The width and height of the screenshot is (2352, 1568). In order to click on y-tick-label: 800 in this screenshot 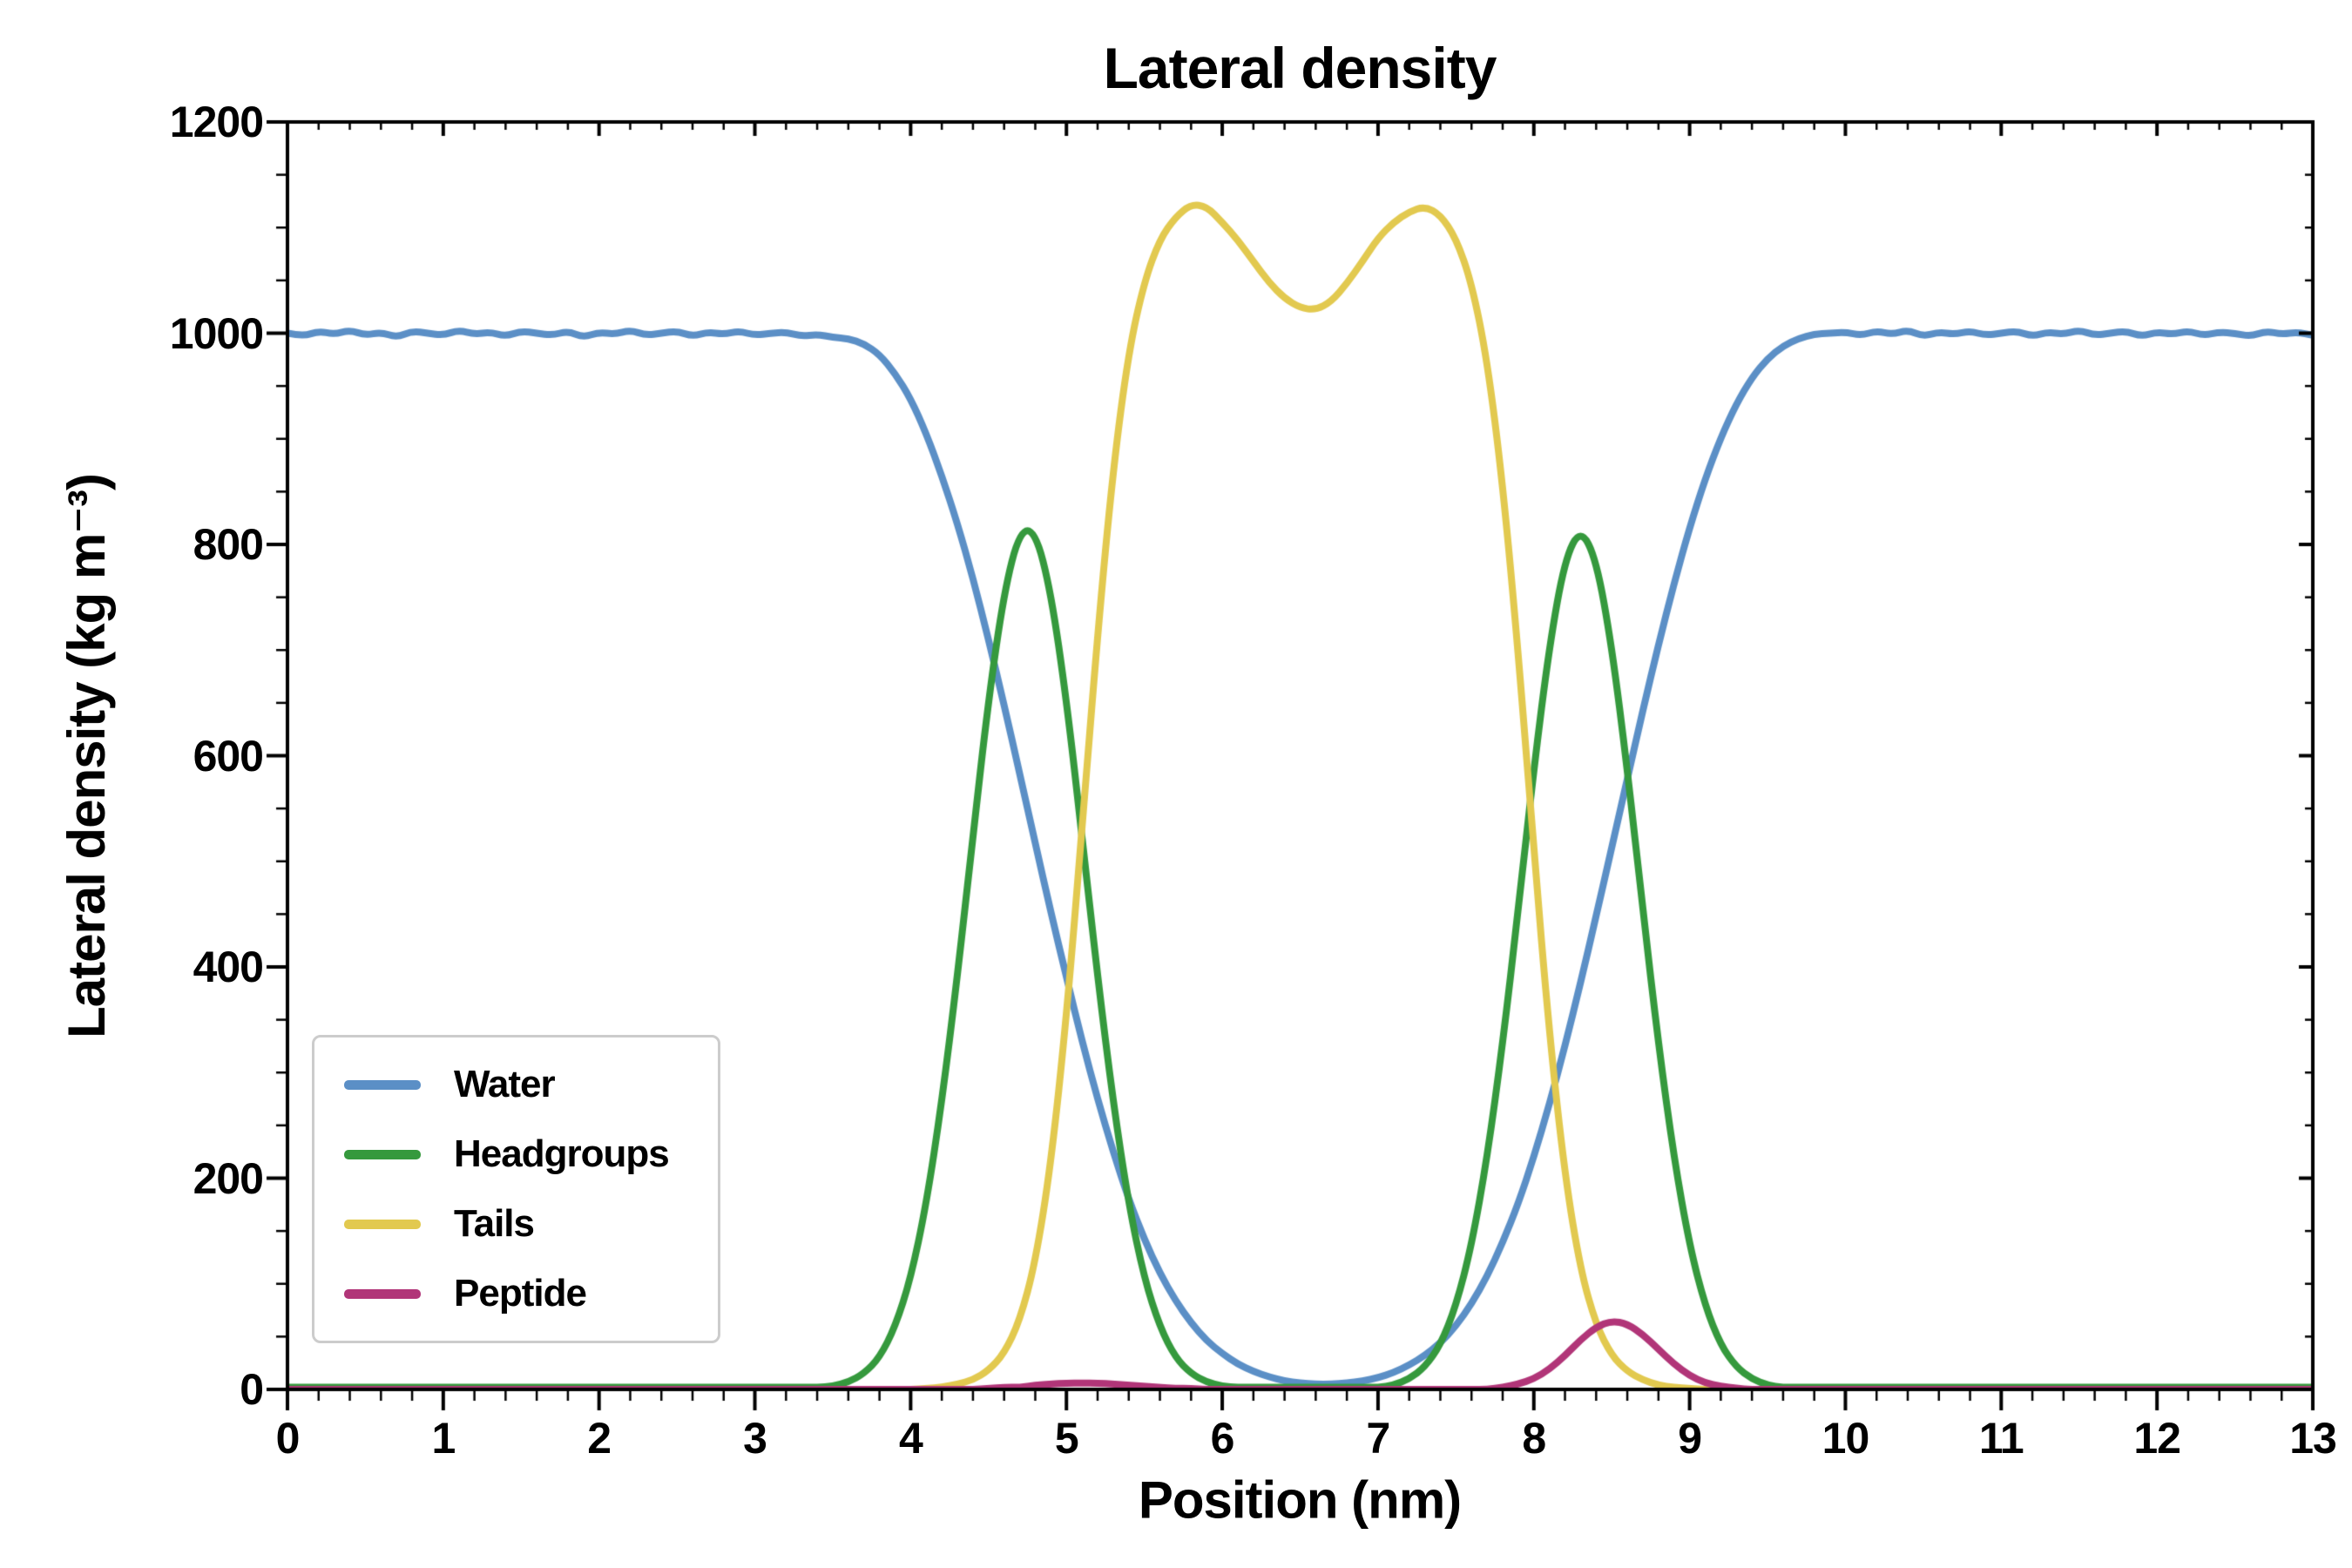, I will do `click(228, 544)`.